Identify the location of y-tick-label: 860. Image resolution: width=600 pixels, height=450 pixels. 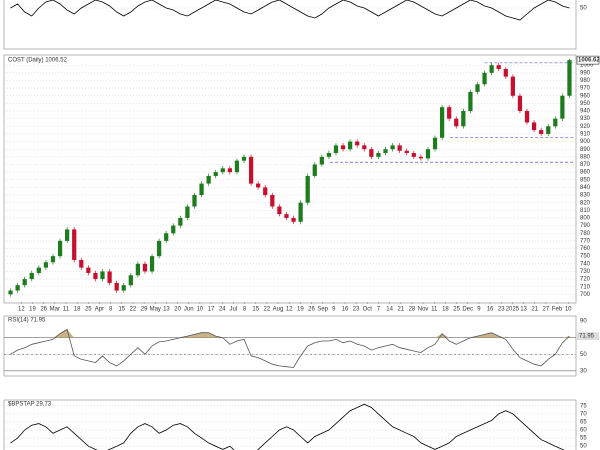
(585, 173).